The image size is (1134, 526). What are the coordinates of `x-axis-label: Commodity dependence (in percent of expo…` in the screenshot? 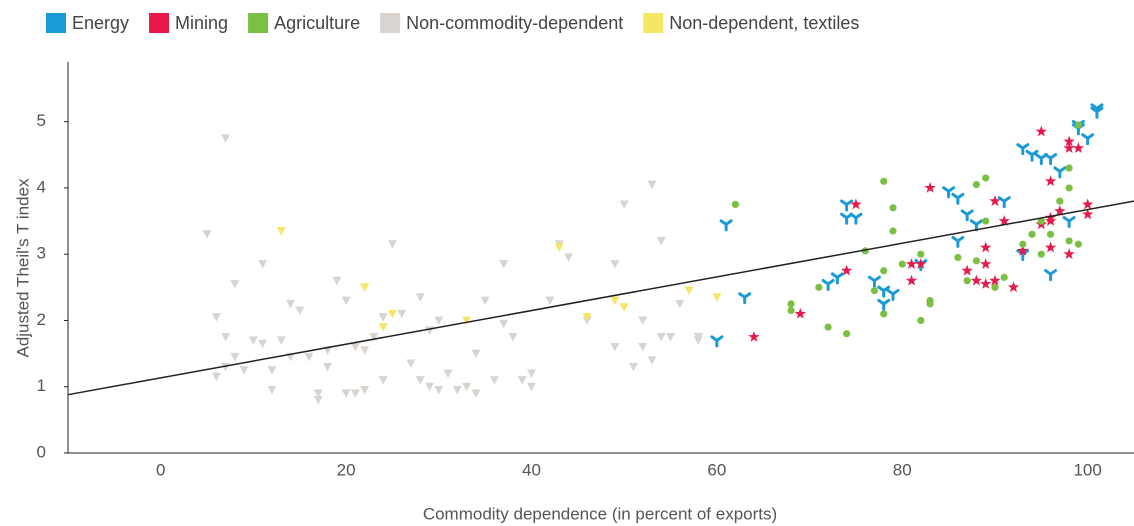 It's located at (600, 513).